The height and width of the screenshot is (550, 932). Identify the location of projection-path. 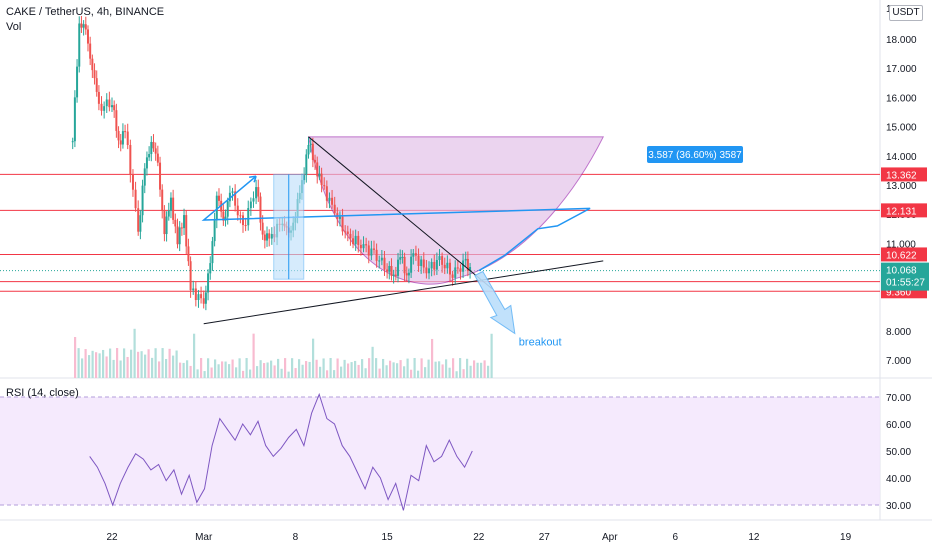
(396, 223).